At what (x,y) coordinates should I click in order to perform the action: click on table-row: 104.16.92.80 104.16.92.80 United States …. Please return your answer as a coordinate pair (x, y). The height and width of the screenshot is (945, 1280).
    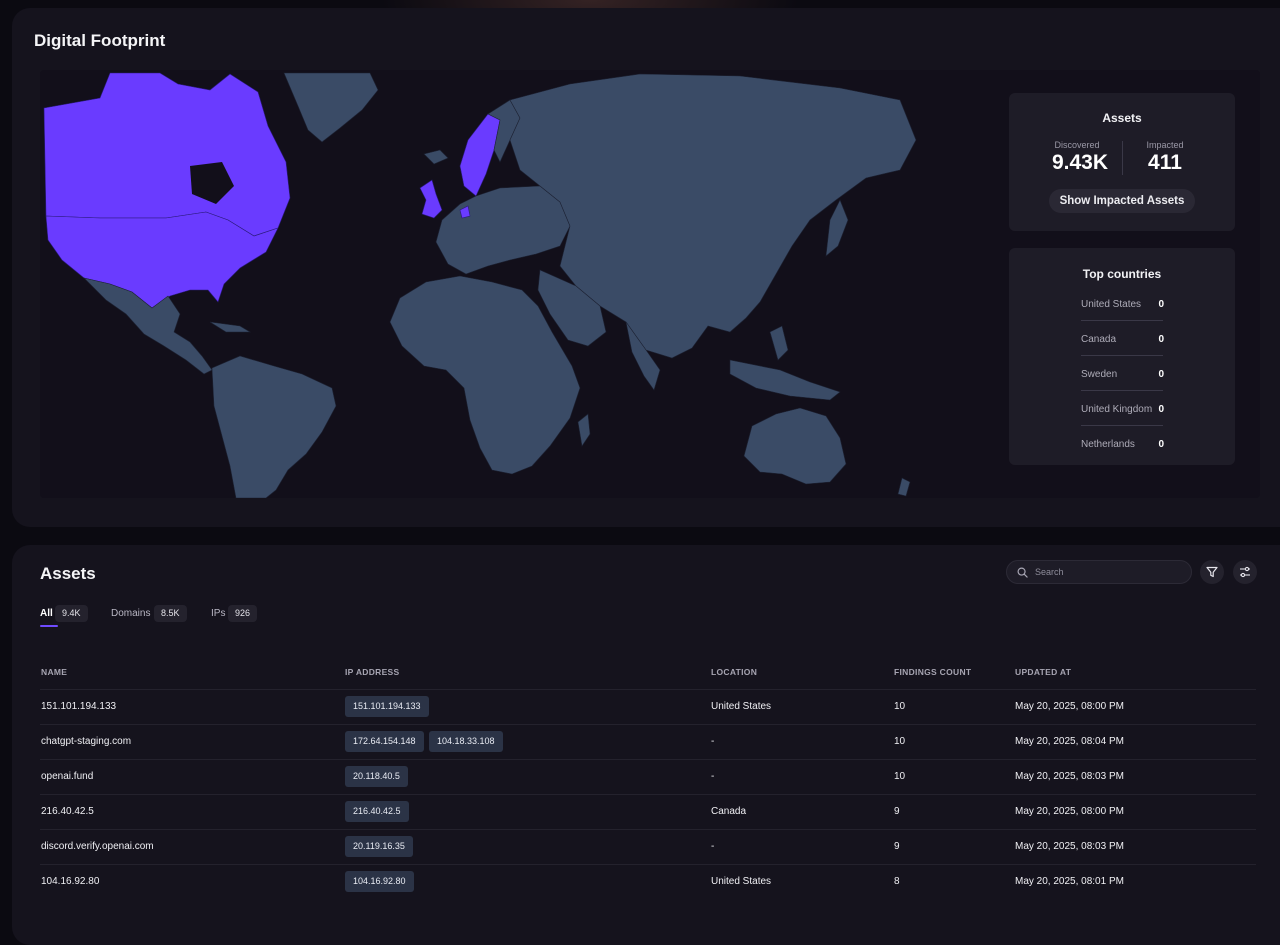
    Looking at the image, I should click on (648, 881).